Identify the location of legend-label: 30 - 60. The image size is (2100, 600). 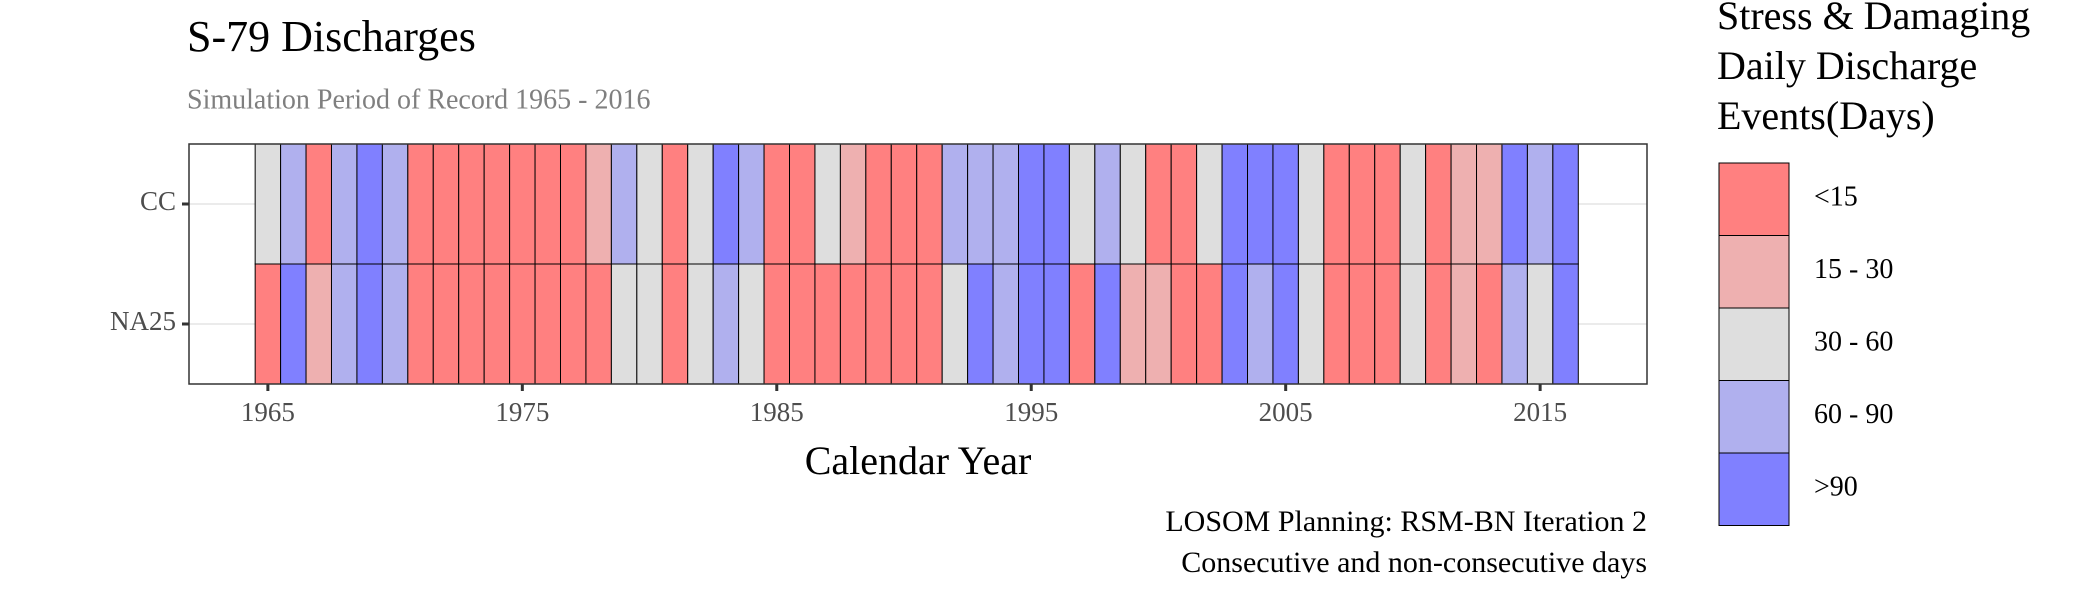
(1853, 342).